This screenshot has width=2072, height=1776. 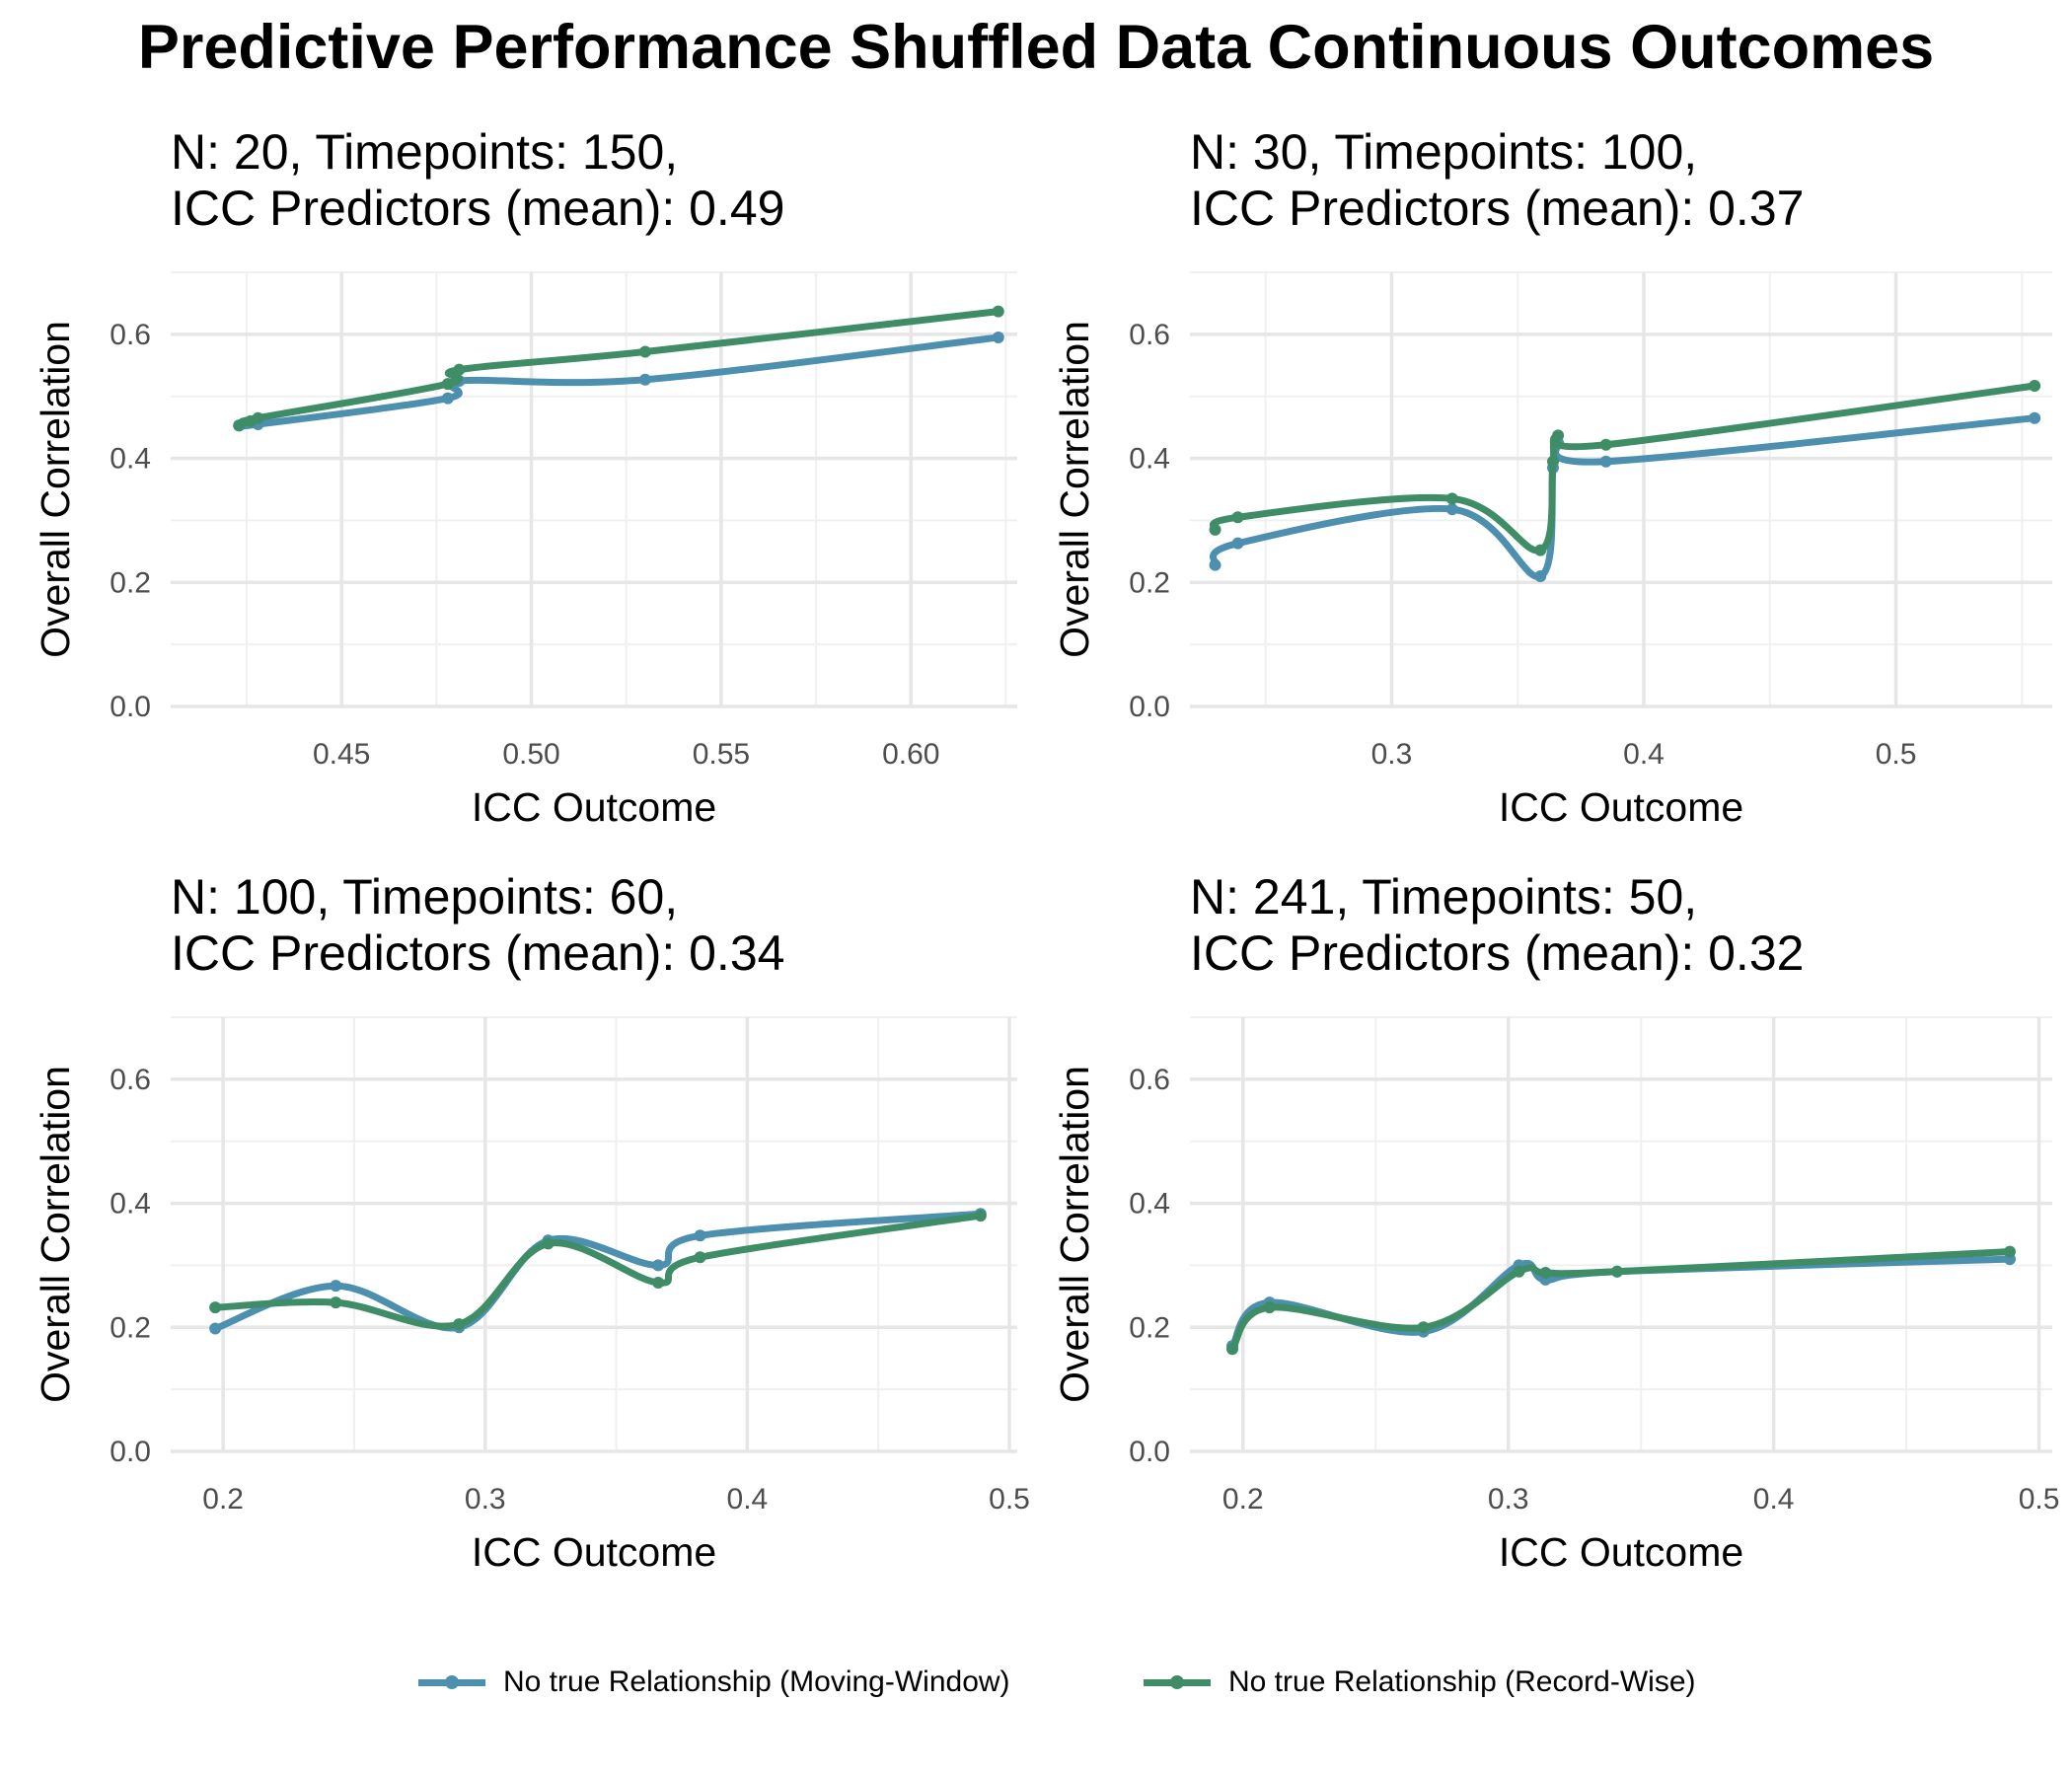 What do you see at coordinates (1178, 1683) in the screenshot?
I see `legend-key-record-wise` at bounding box center [1178, 1683].